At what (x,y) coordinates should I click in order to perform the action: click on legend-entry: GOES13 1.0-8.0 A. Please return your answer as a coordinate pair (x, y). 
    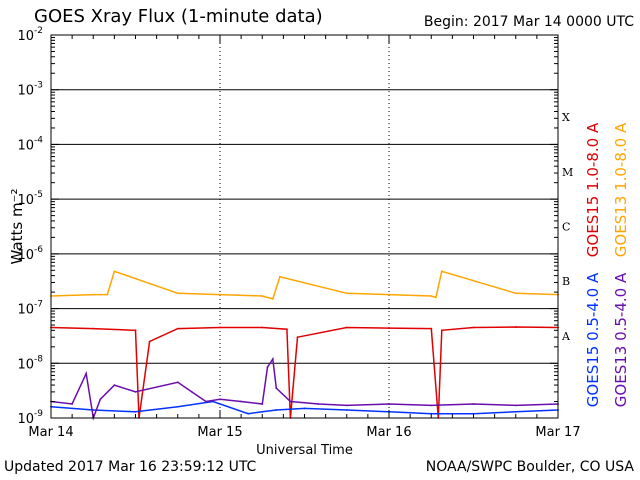
    Looking at the image, I should click on (621, 189).